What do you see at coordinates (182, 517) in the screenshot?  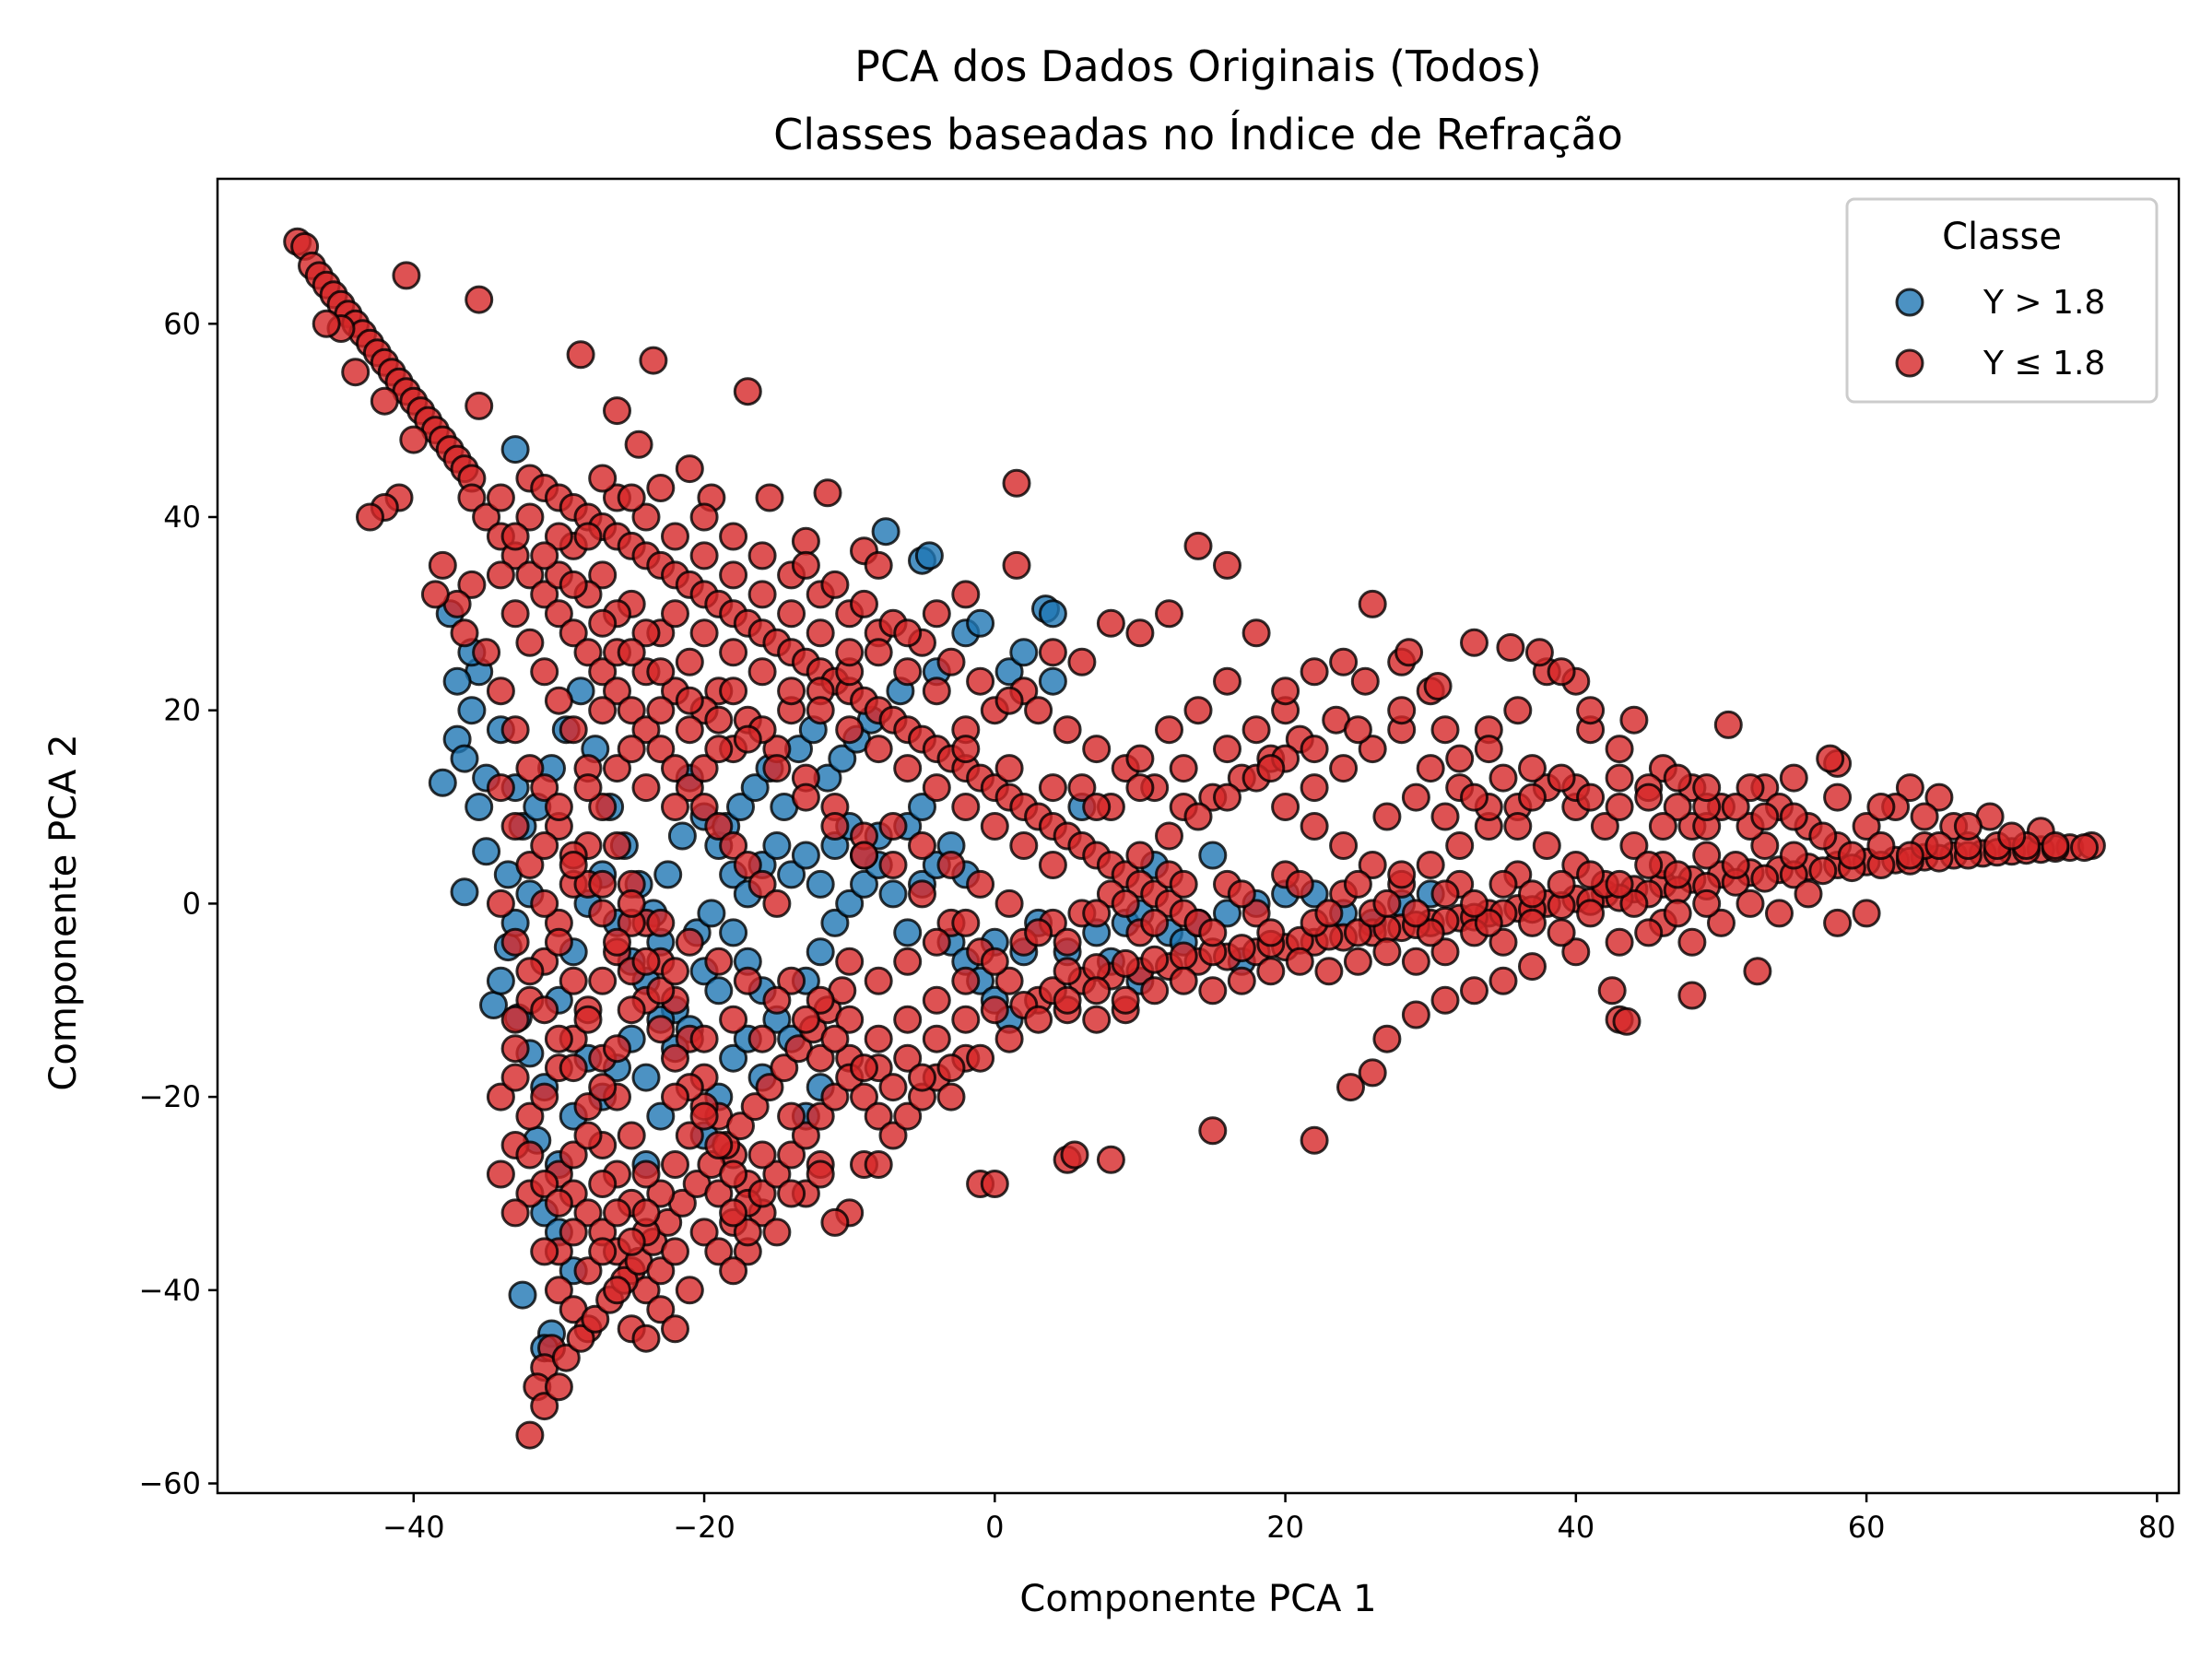 I see `y-tick-label: 40` at bounding box center [182, 517].